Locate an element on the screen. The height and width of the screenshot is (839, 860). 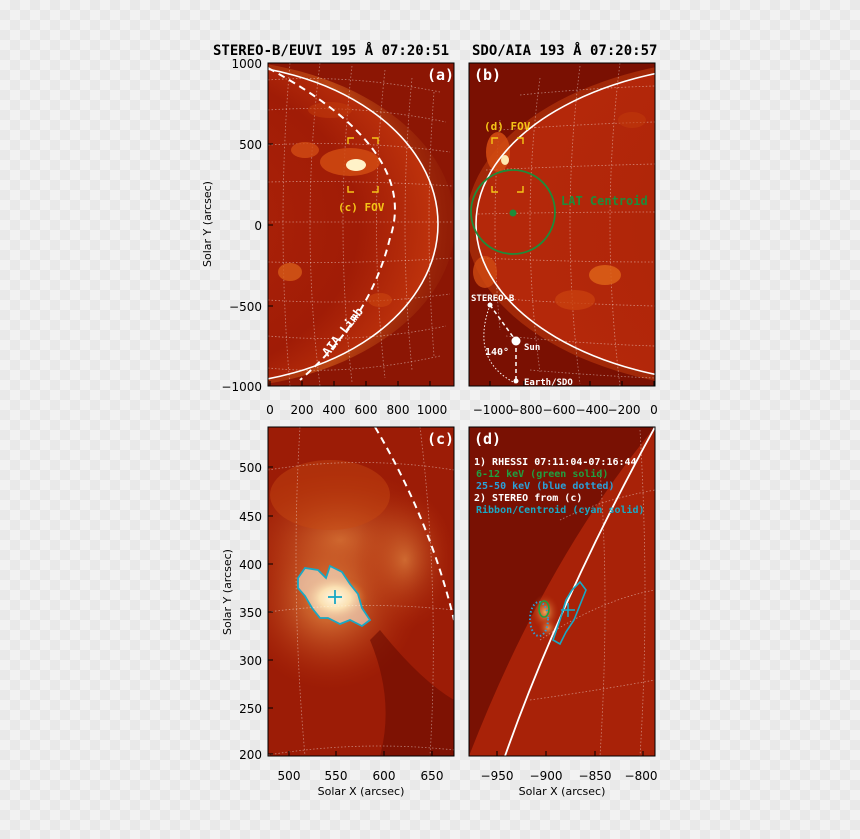
y-axis-label-top: Solar Y (arcsec) is located at coordinates (207, 224).